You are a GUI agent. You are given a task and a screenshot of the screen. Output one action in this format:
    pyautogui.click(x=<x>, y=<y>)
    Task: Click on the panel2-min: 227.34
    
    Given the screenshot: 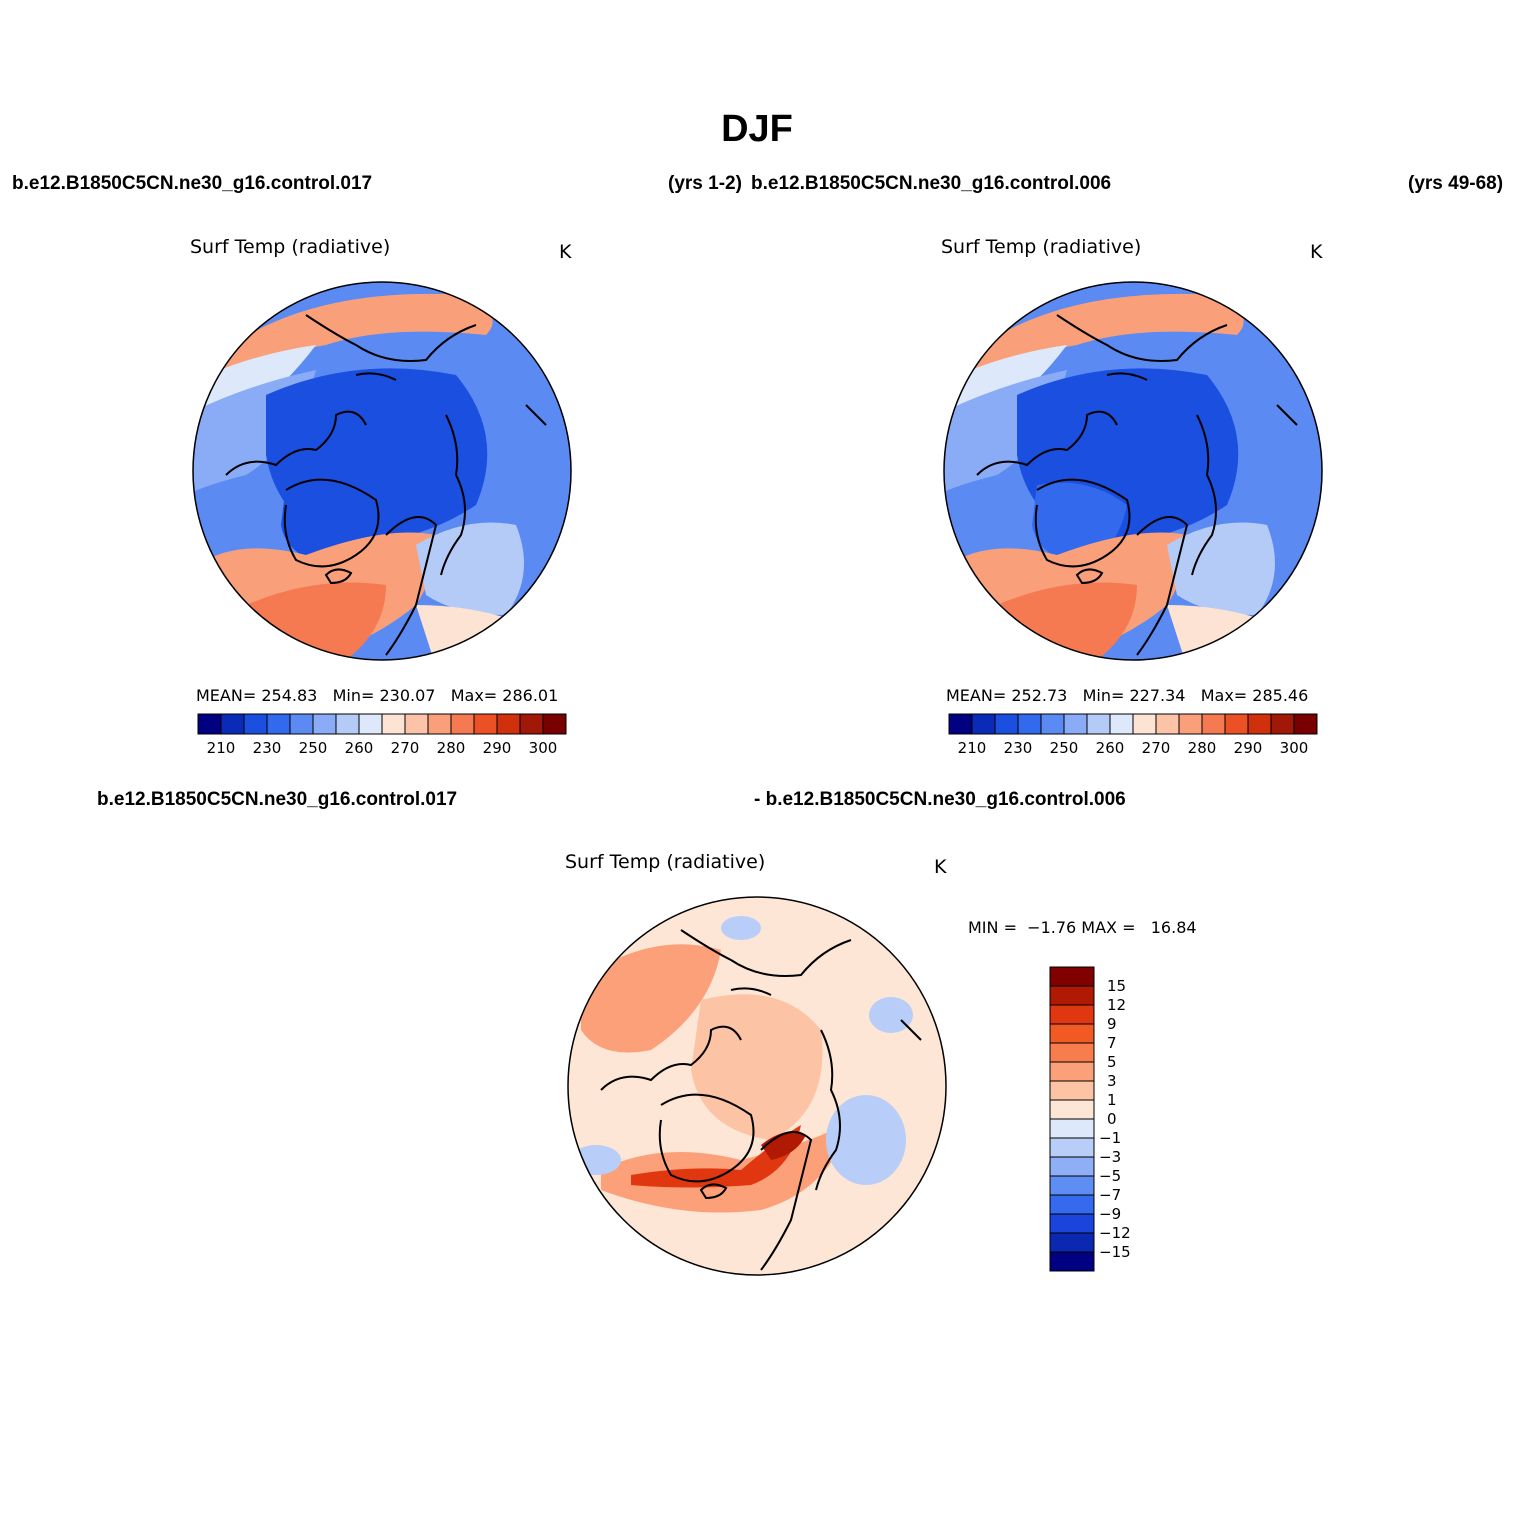 What is the action you would take?
    pyautogui.click(x=1157, y=695)
    